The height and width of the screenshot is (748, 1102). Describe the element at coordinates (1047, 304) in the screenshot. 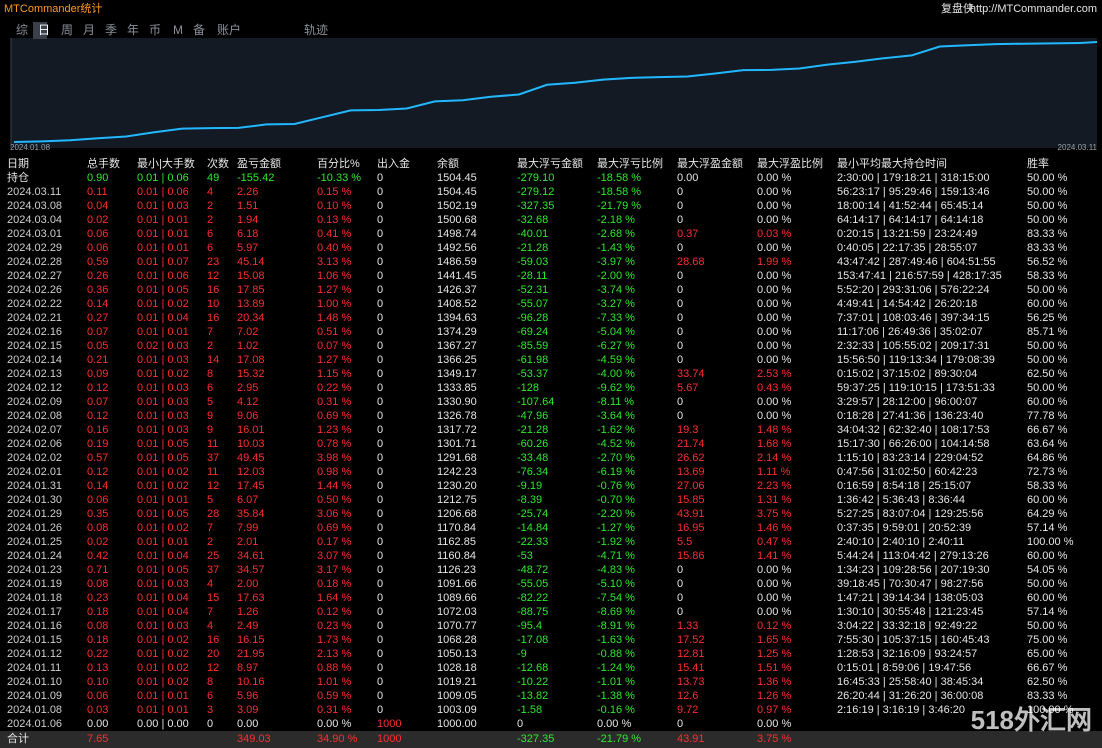

I see `cell: 60.00 %` at that location.